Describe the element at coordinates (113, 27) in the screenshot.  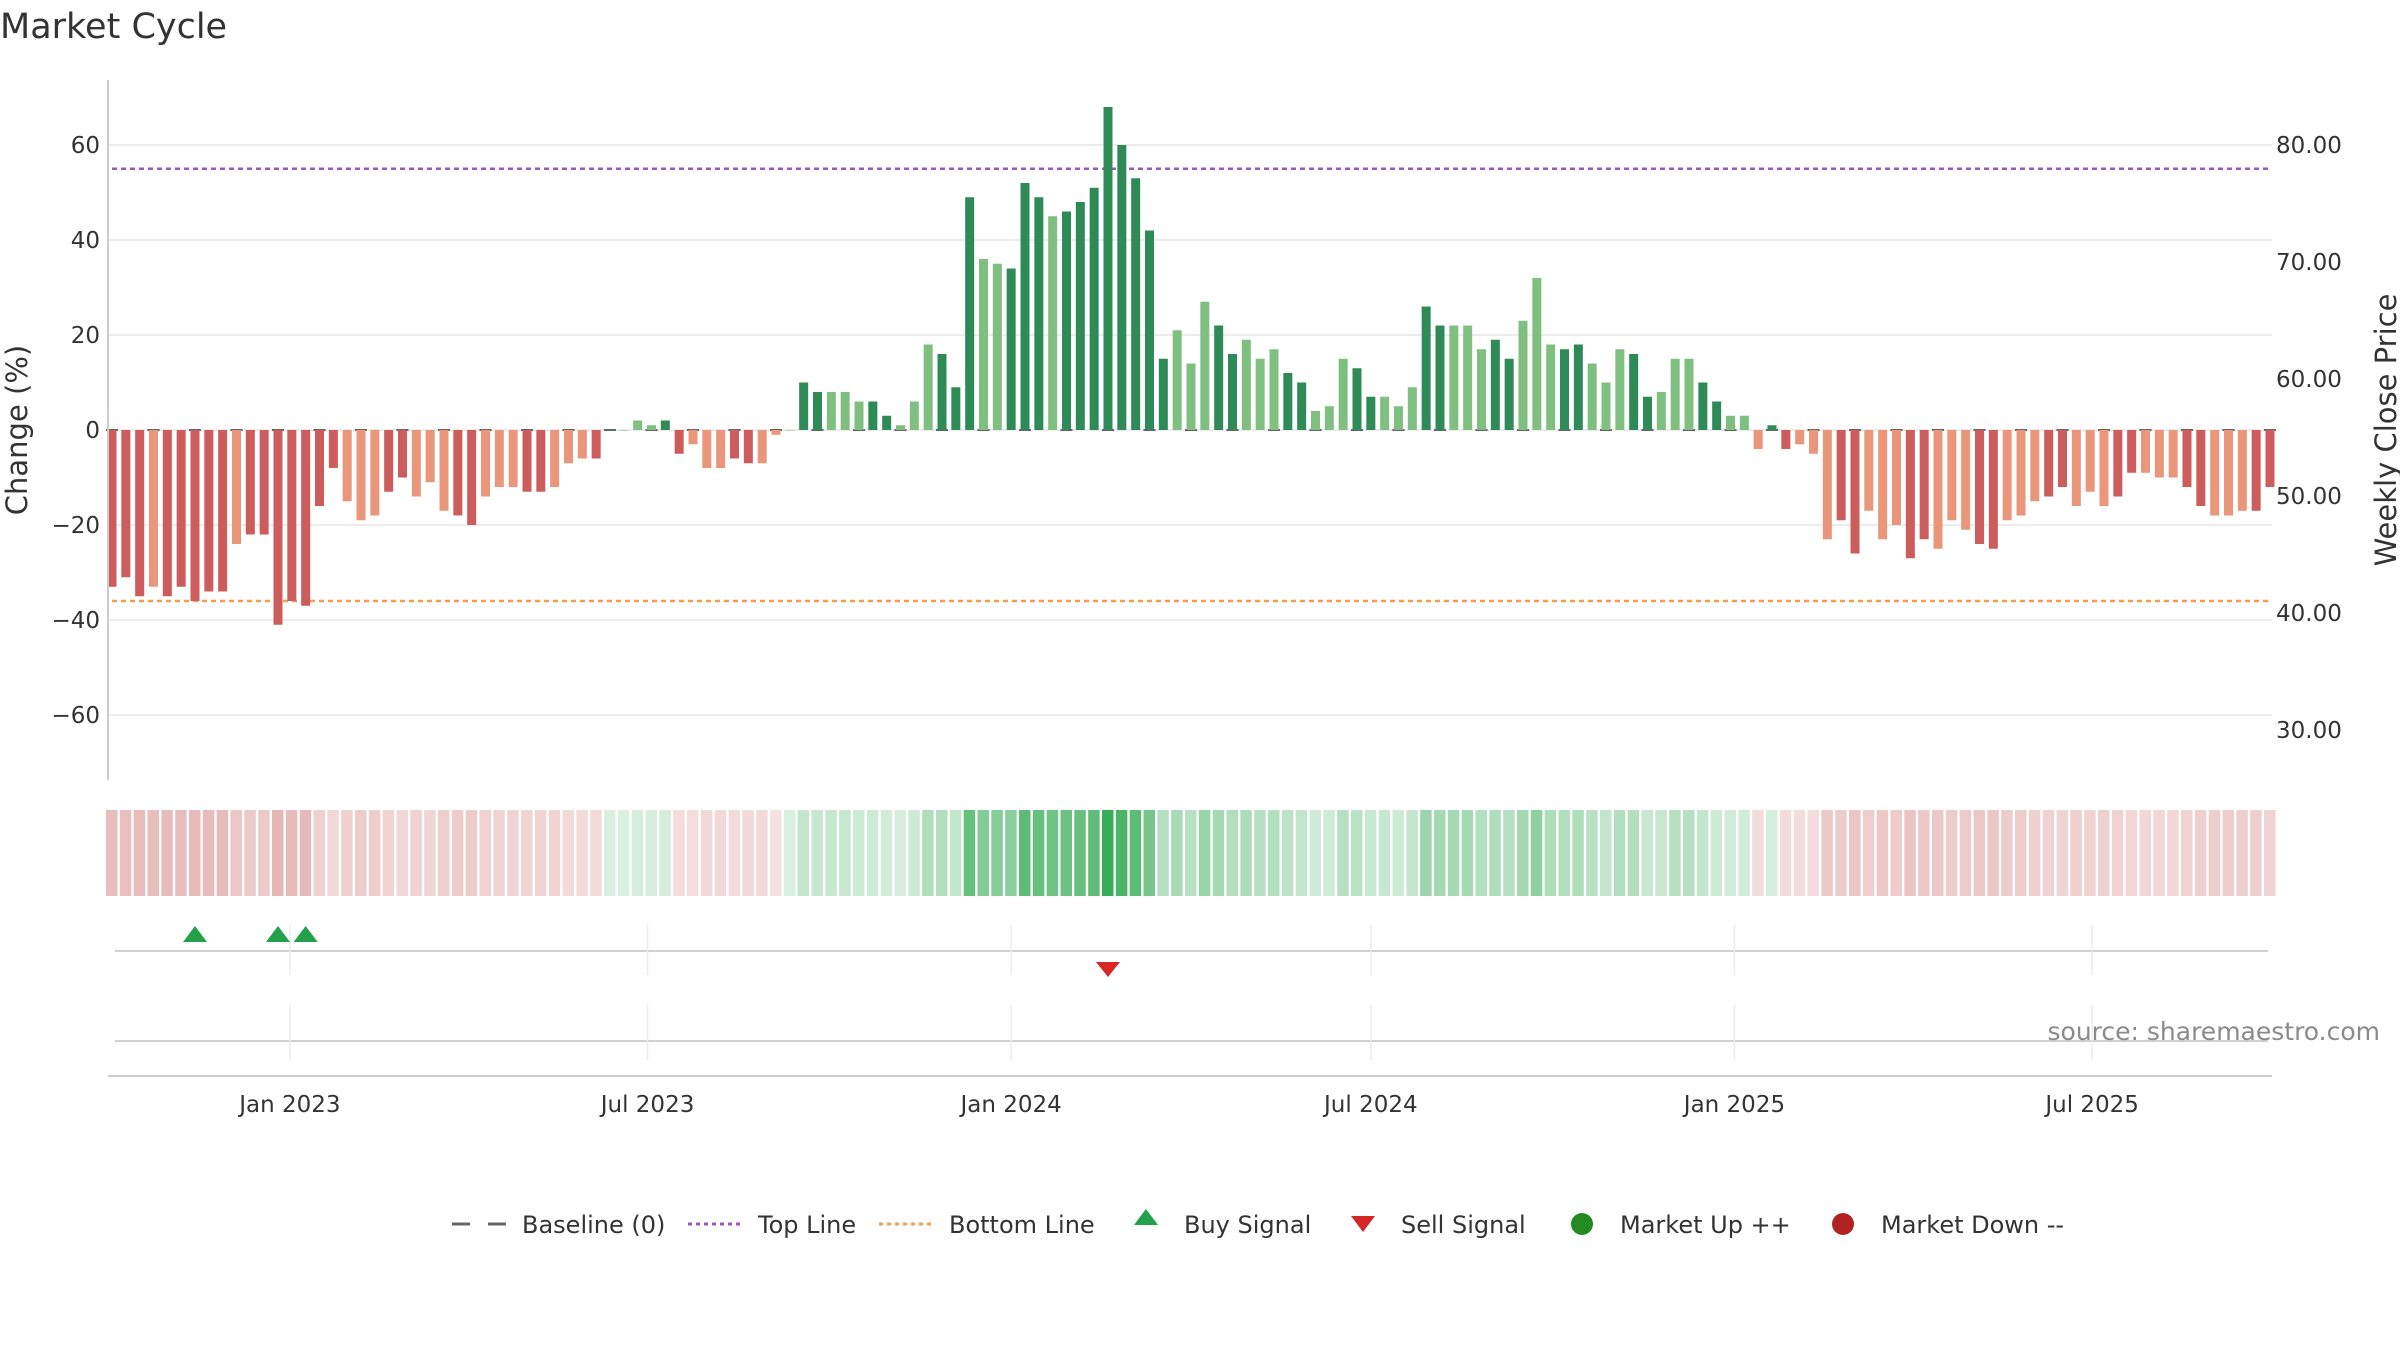
I see `chart-title: Market Cycle` at that location.